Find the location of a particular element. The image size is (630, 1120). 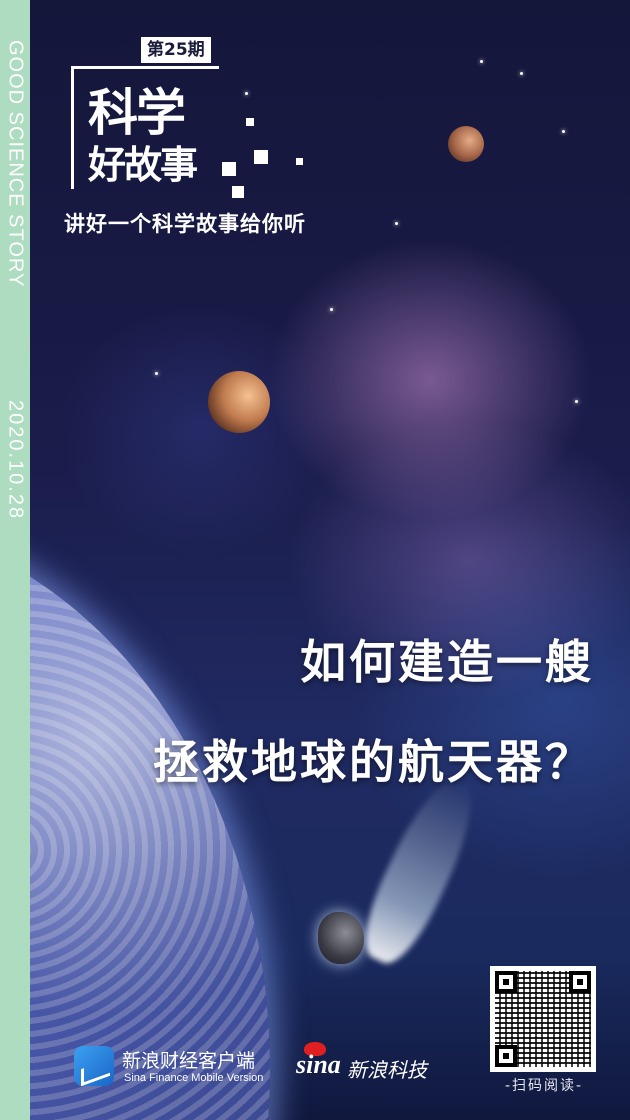

tagline: 讲好一个科学故事给你听 is located at coordinates (185, 224).